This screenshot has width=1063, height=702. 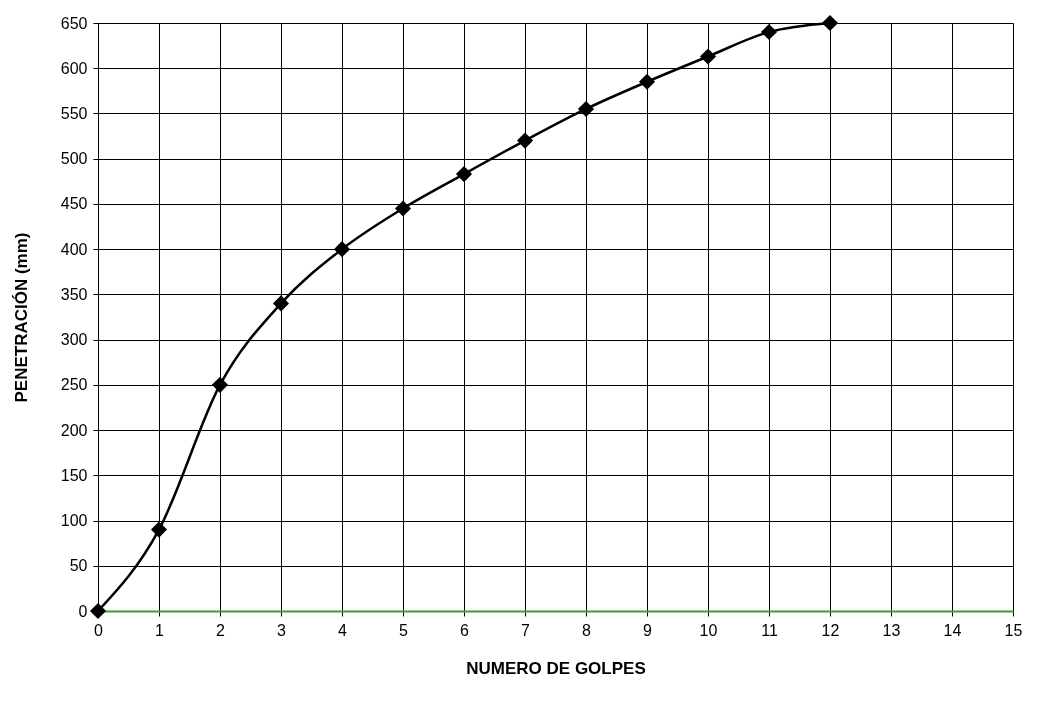 What do you see at coordinates (74, 475) in the screenshot?
I see `y-tick-label: 150` at bounding box center [74, 475].